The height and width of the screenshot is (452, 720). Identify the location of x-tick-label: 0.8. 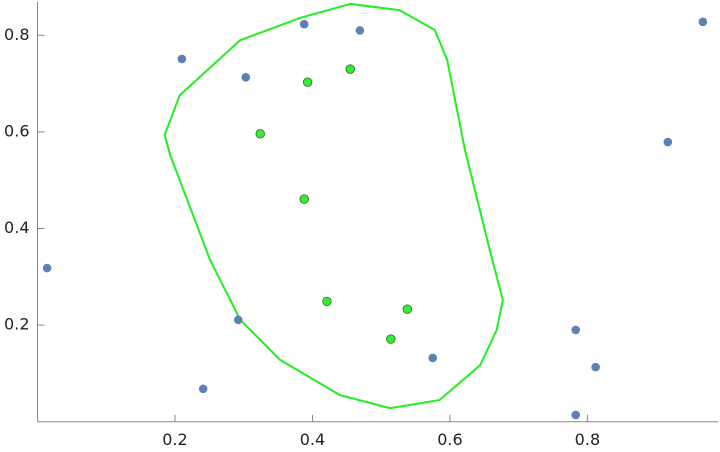
(587, 439).